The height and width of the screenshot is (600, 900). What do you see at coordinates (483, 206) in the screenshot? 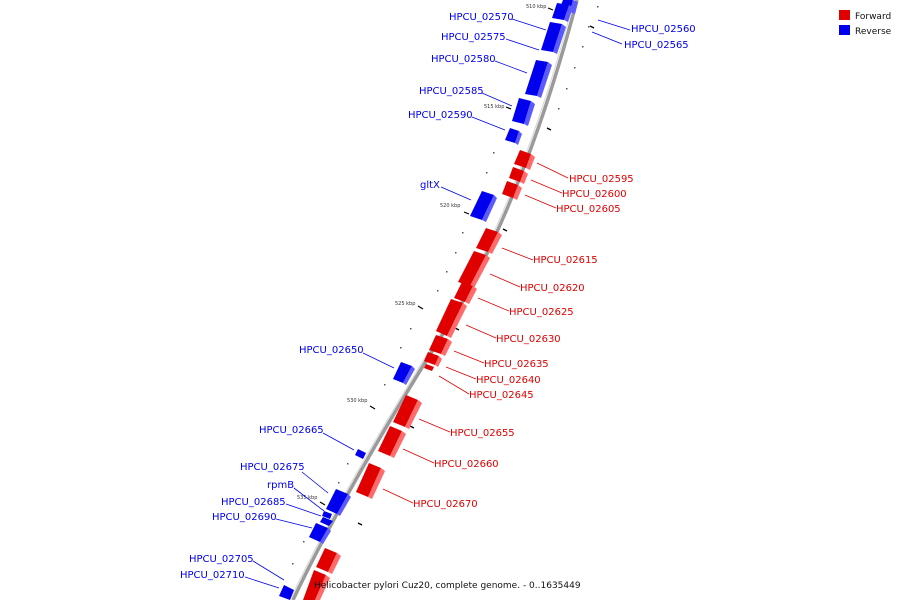
I see `gene-gltX` at bounding box center [483, 206].